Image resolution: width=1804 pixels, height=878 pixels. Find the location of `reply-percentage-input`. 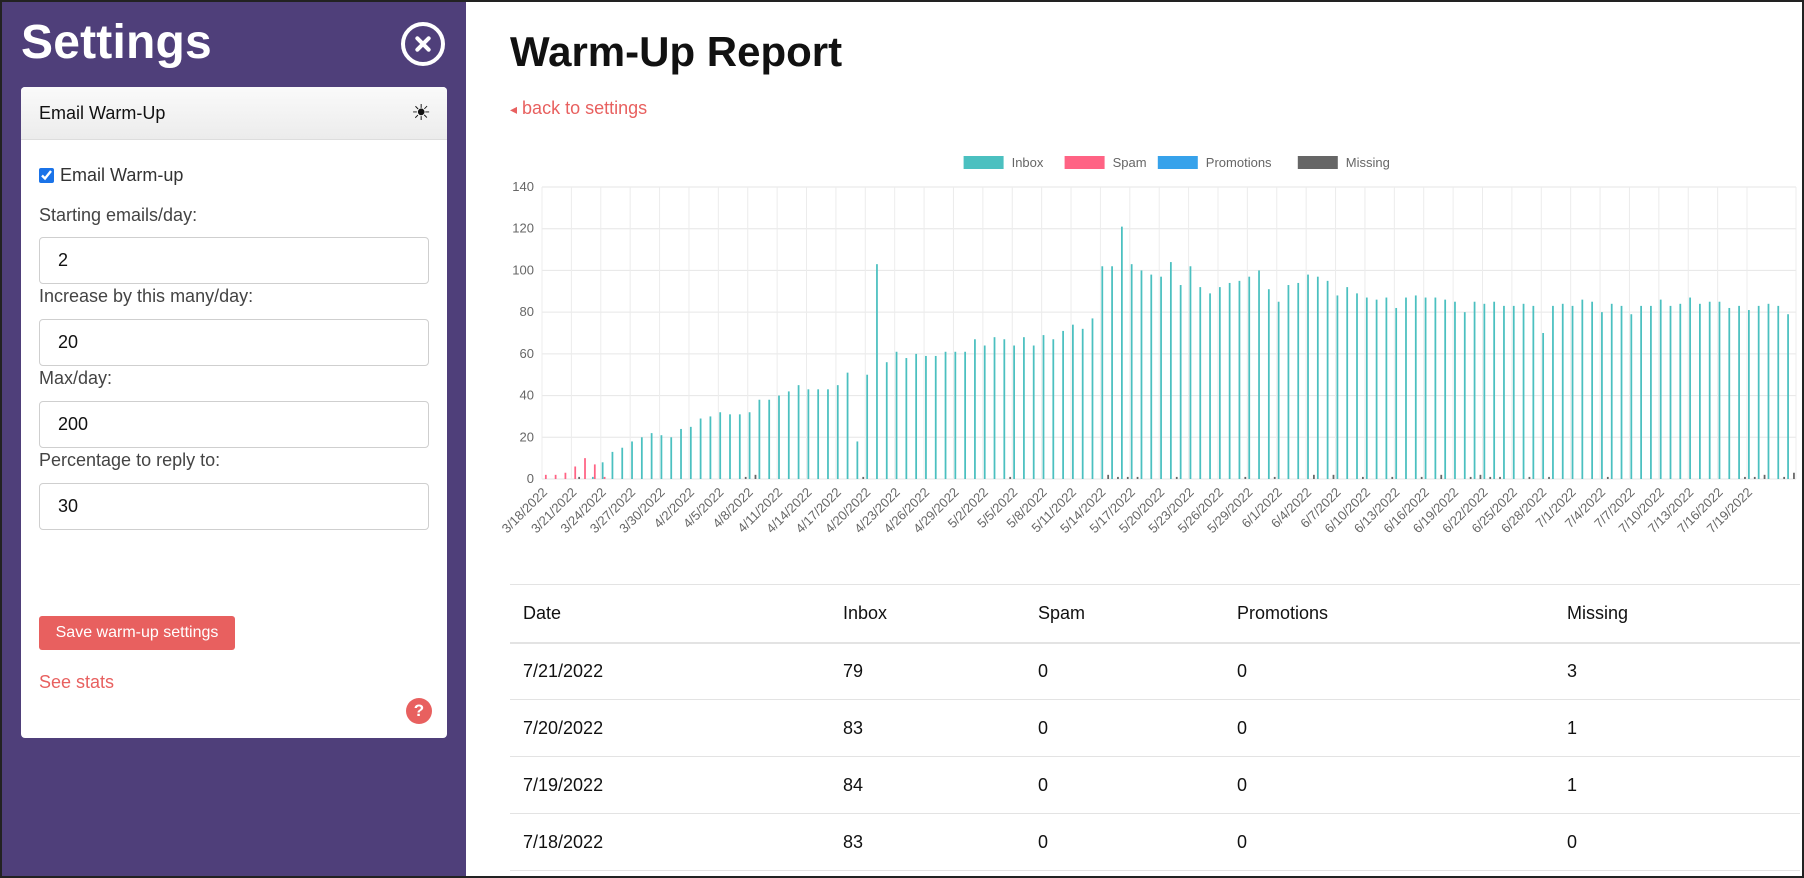

reply-percentage-input is located at coordinates (234, 506).